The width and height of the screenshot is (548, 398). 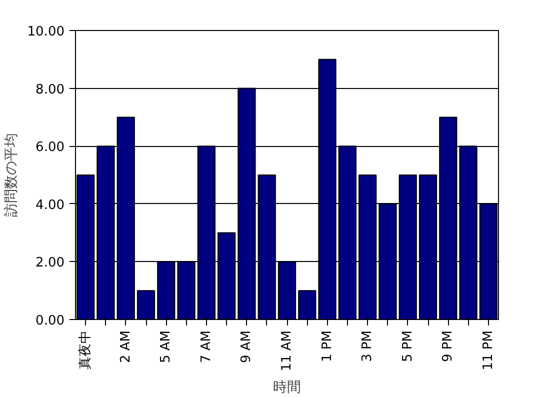 I want to click on x-axis-title: 時間, so click(x=287, y=387).